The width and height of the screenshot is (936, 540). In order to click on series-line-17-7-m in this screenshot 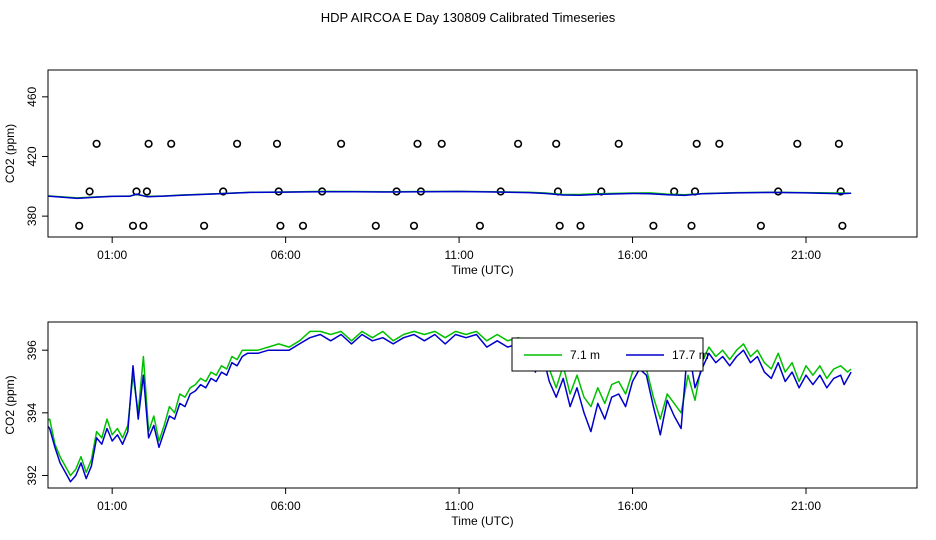, I will do `click(450, 195)`.